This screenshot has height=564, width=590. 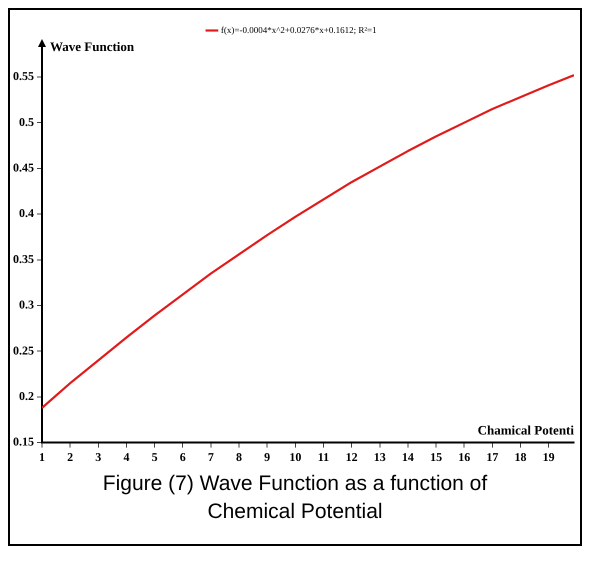 What do you see at coordinates (295, 498) in the screenshot?
I see `text: Figure (7) Wave Function as a function of Chemical Potential` at bounding box center [295, 498].